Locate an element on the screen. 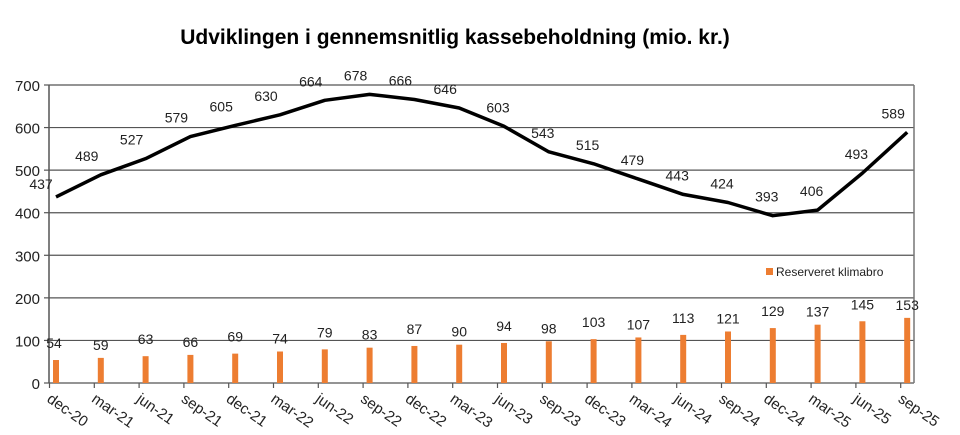 Image resolution: width=960 pixels, height=435 pixels. y-tick-label: 600 is located at coordinates (27, 129).